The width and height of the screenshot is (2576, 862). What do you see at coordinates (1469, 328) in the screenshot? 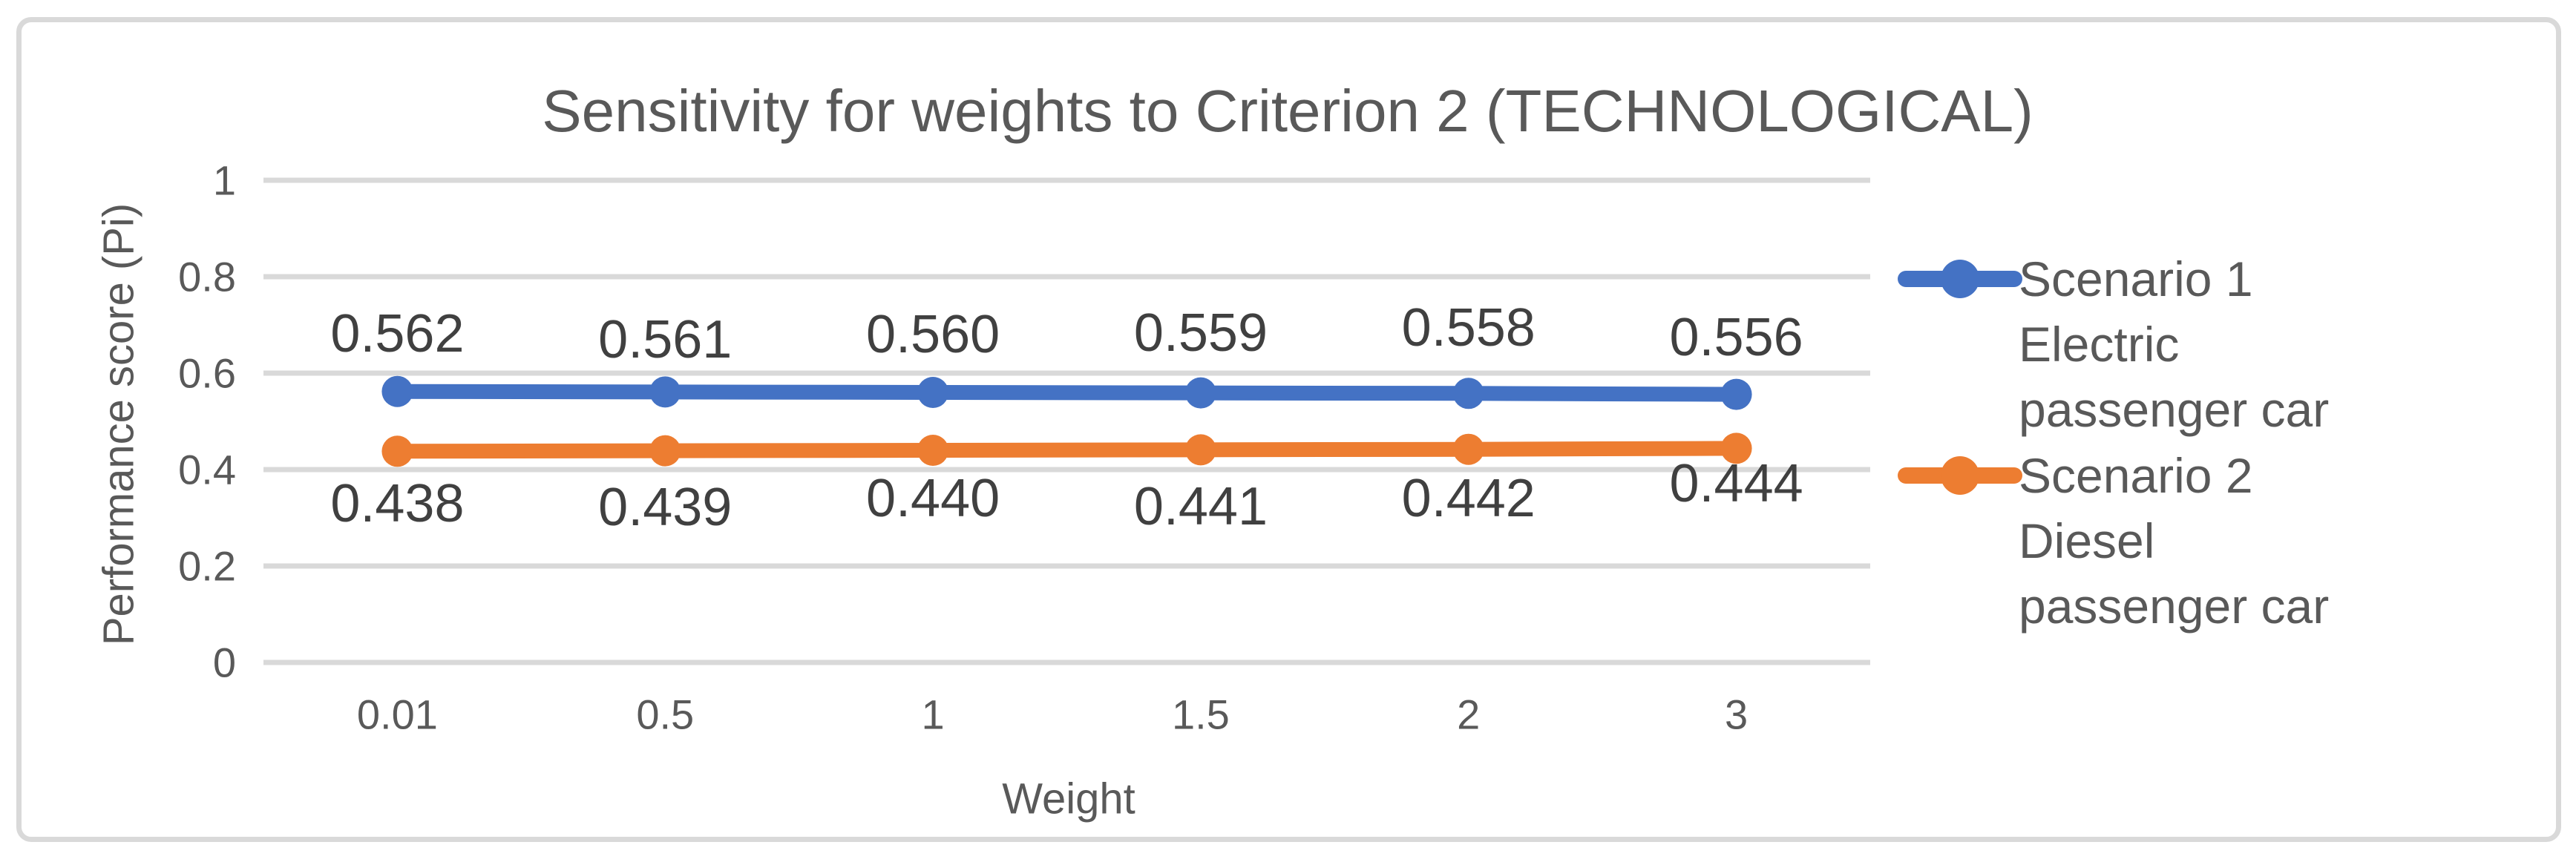
I see `data-label-series-1: 0.558` at bounding box center [1469, 328].